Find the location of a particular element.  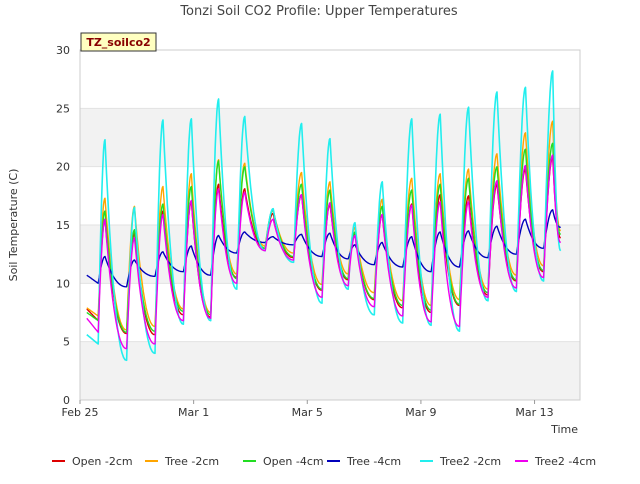

x-tick-label: Mar 5 is located at coordinates (307, 412).